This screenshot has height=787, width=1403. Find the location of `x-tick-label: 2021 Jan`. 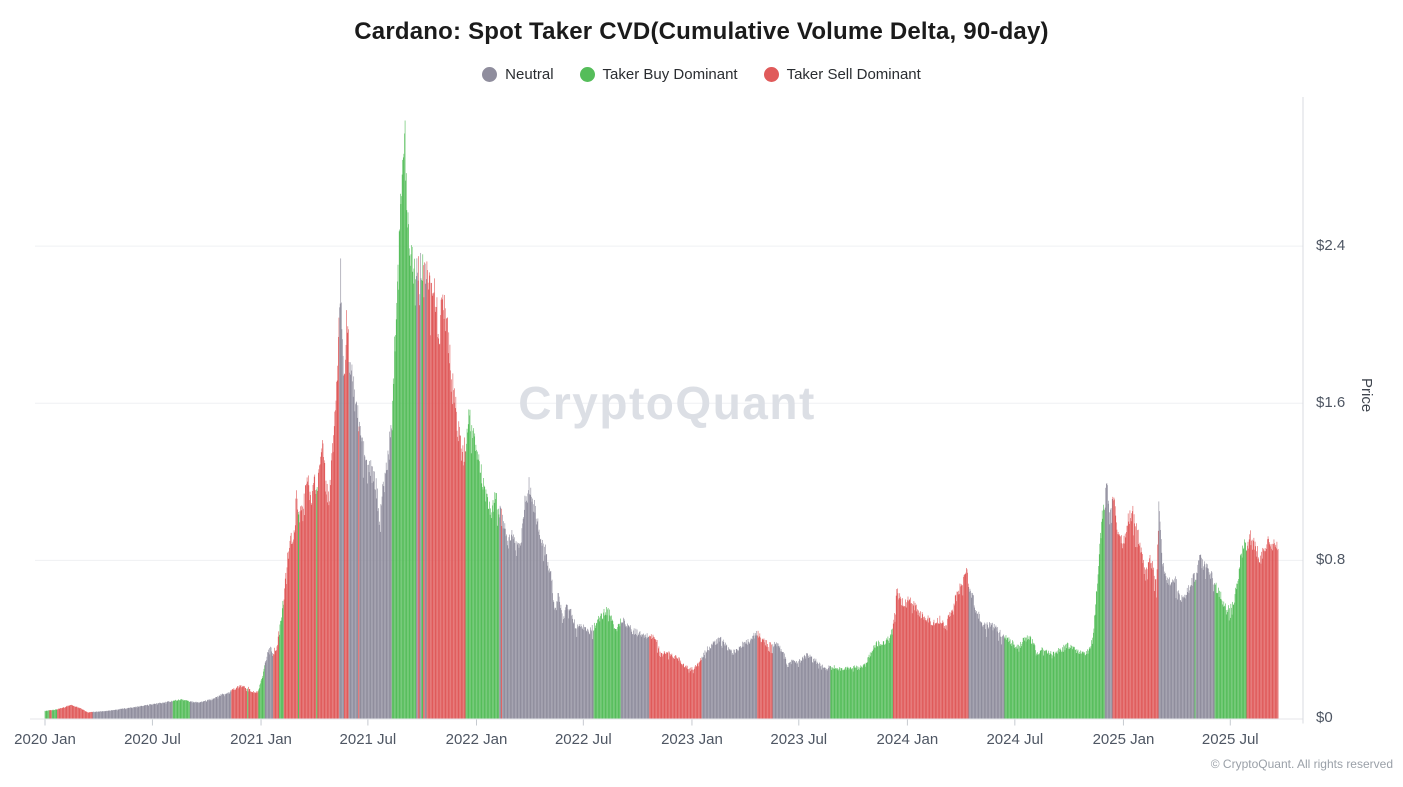

x-tick-label: 2021 Jan is located at coordinates (261, 739).